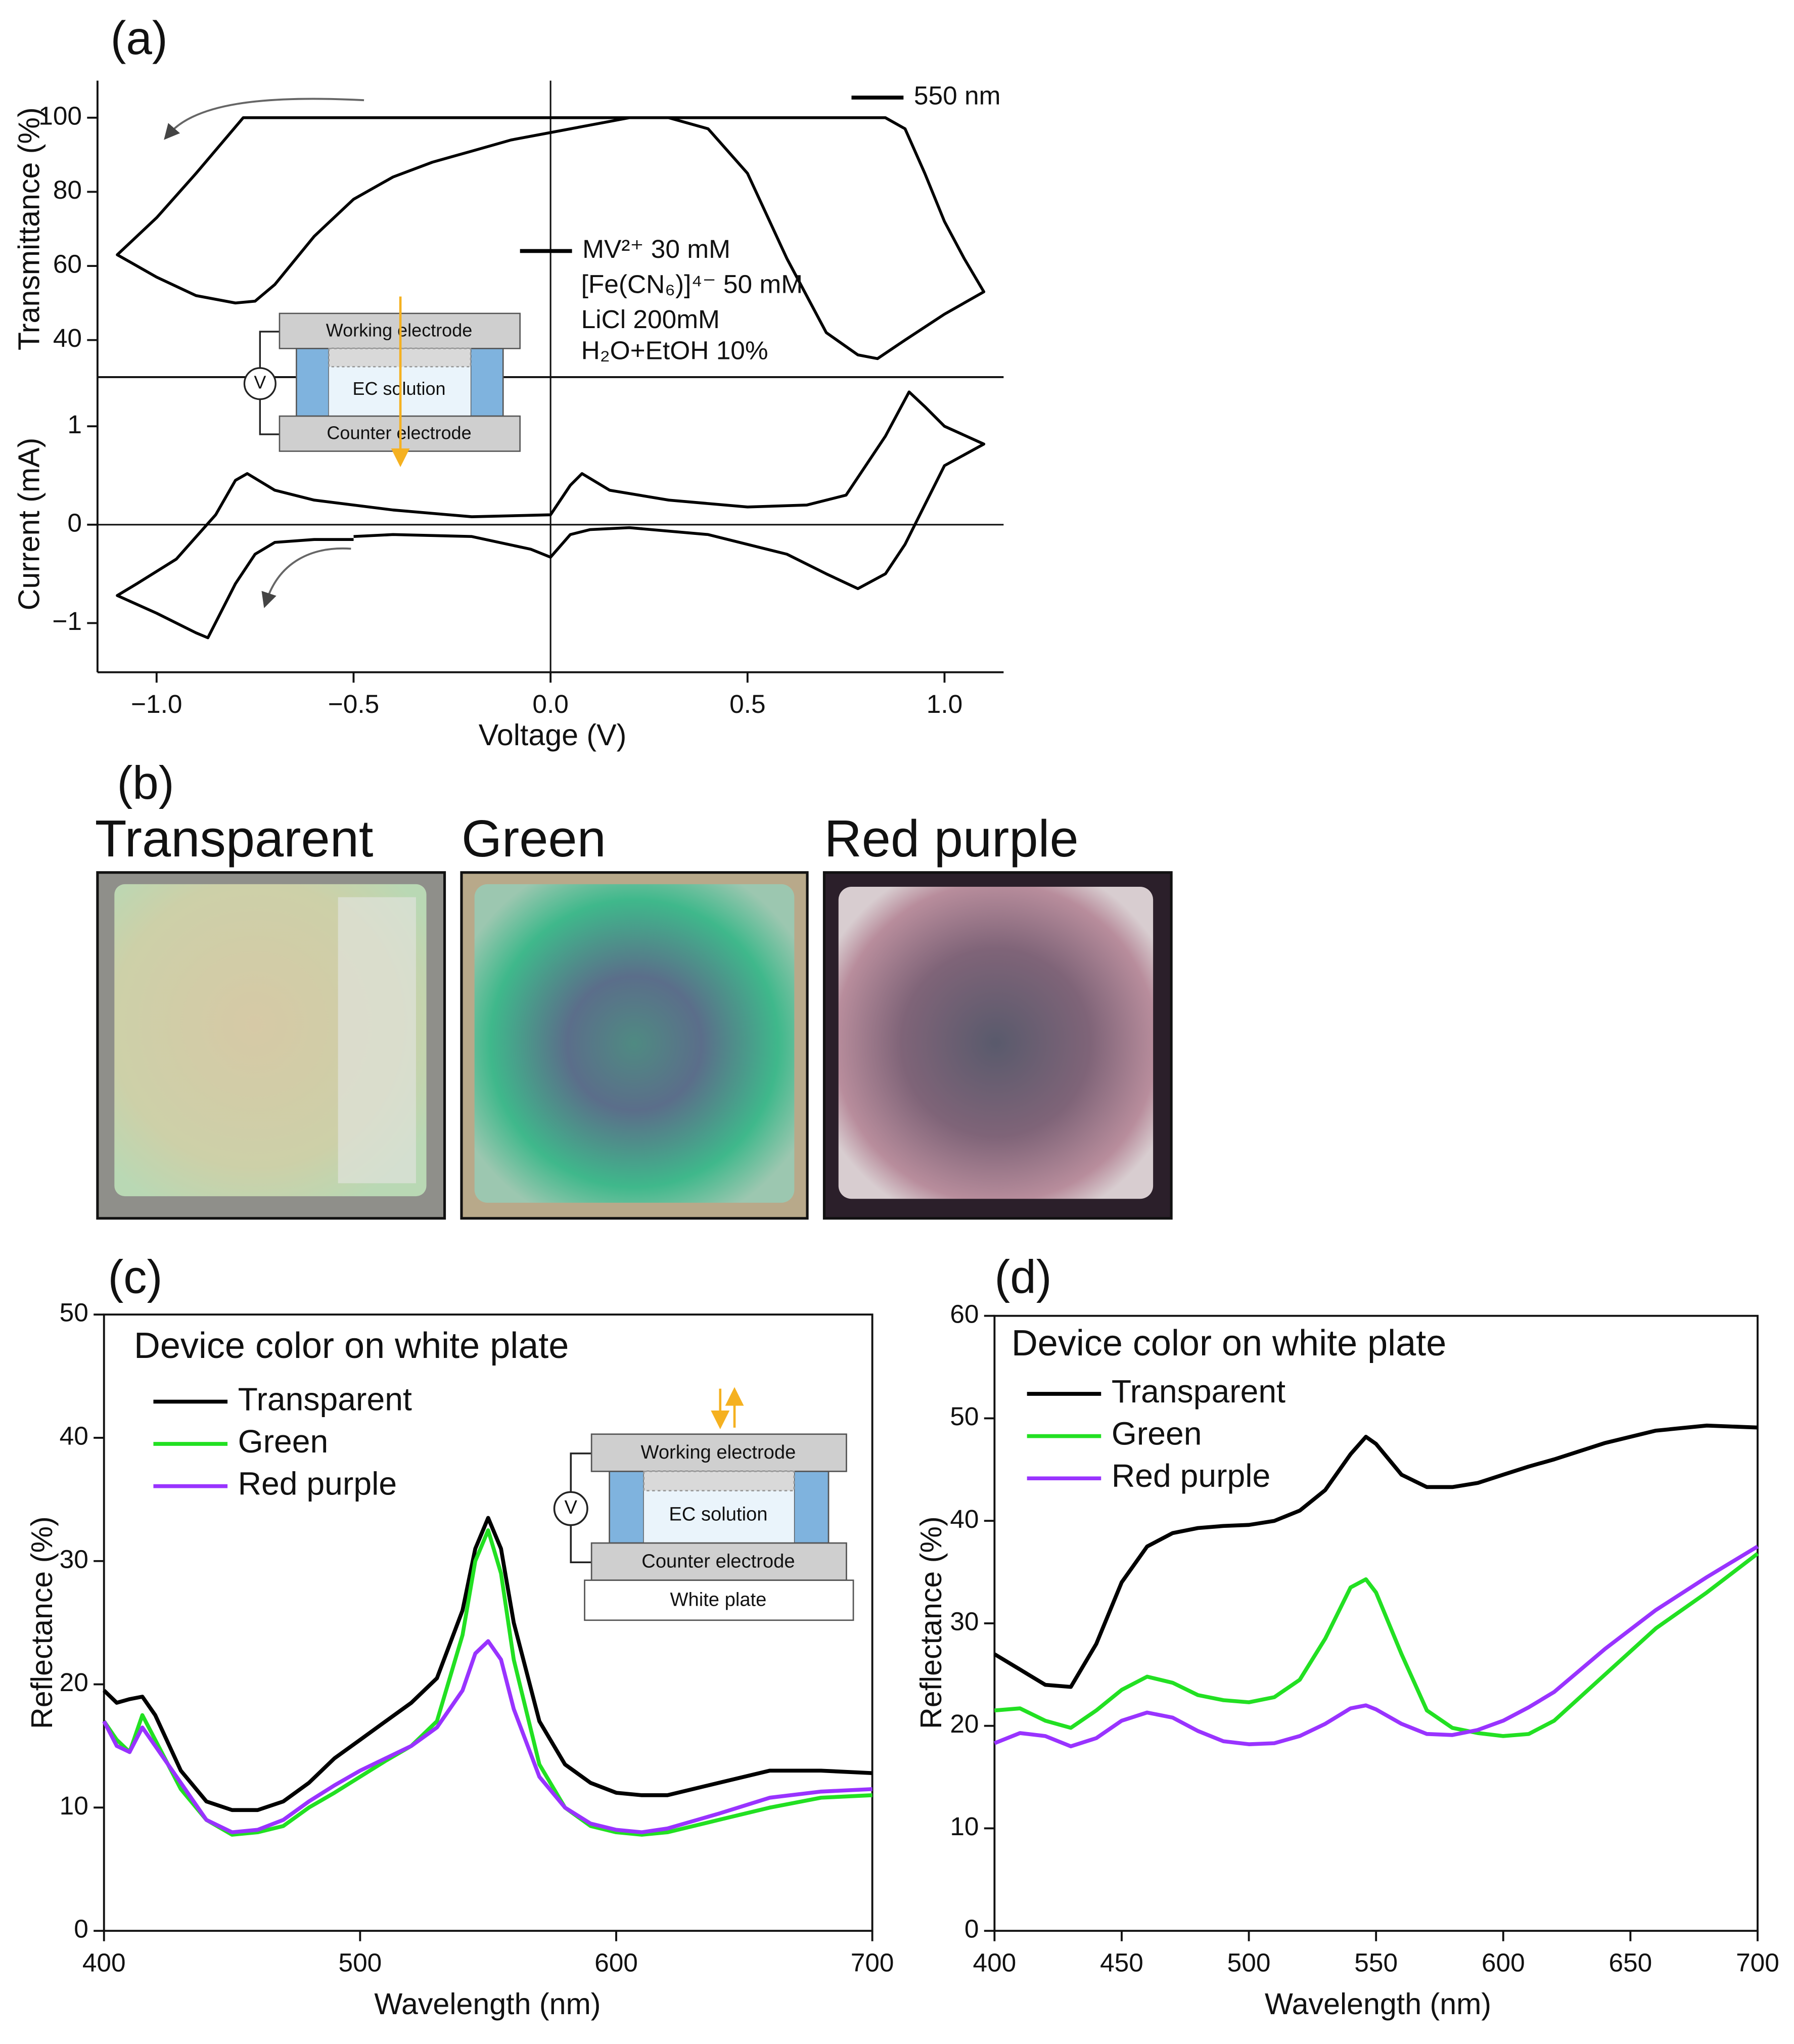 This screenshot has width=1794, height=2044. Describe the element at coordinates (656, 248) in the screenshot. I see `legend-label: MV²⁺ 30 mM` at that location.